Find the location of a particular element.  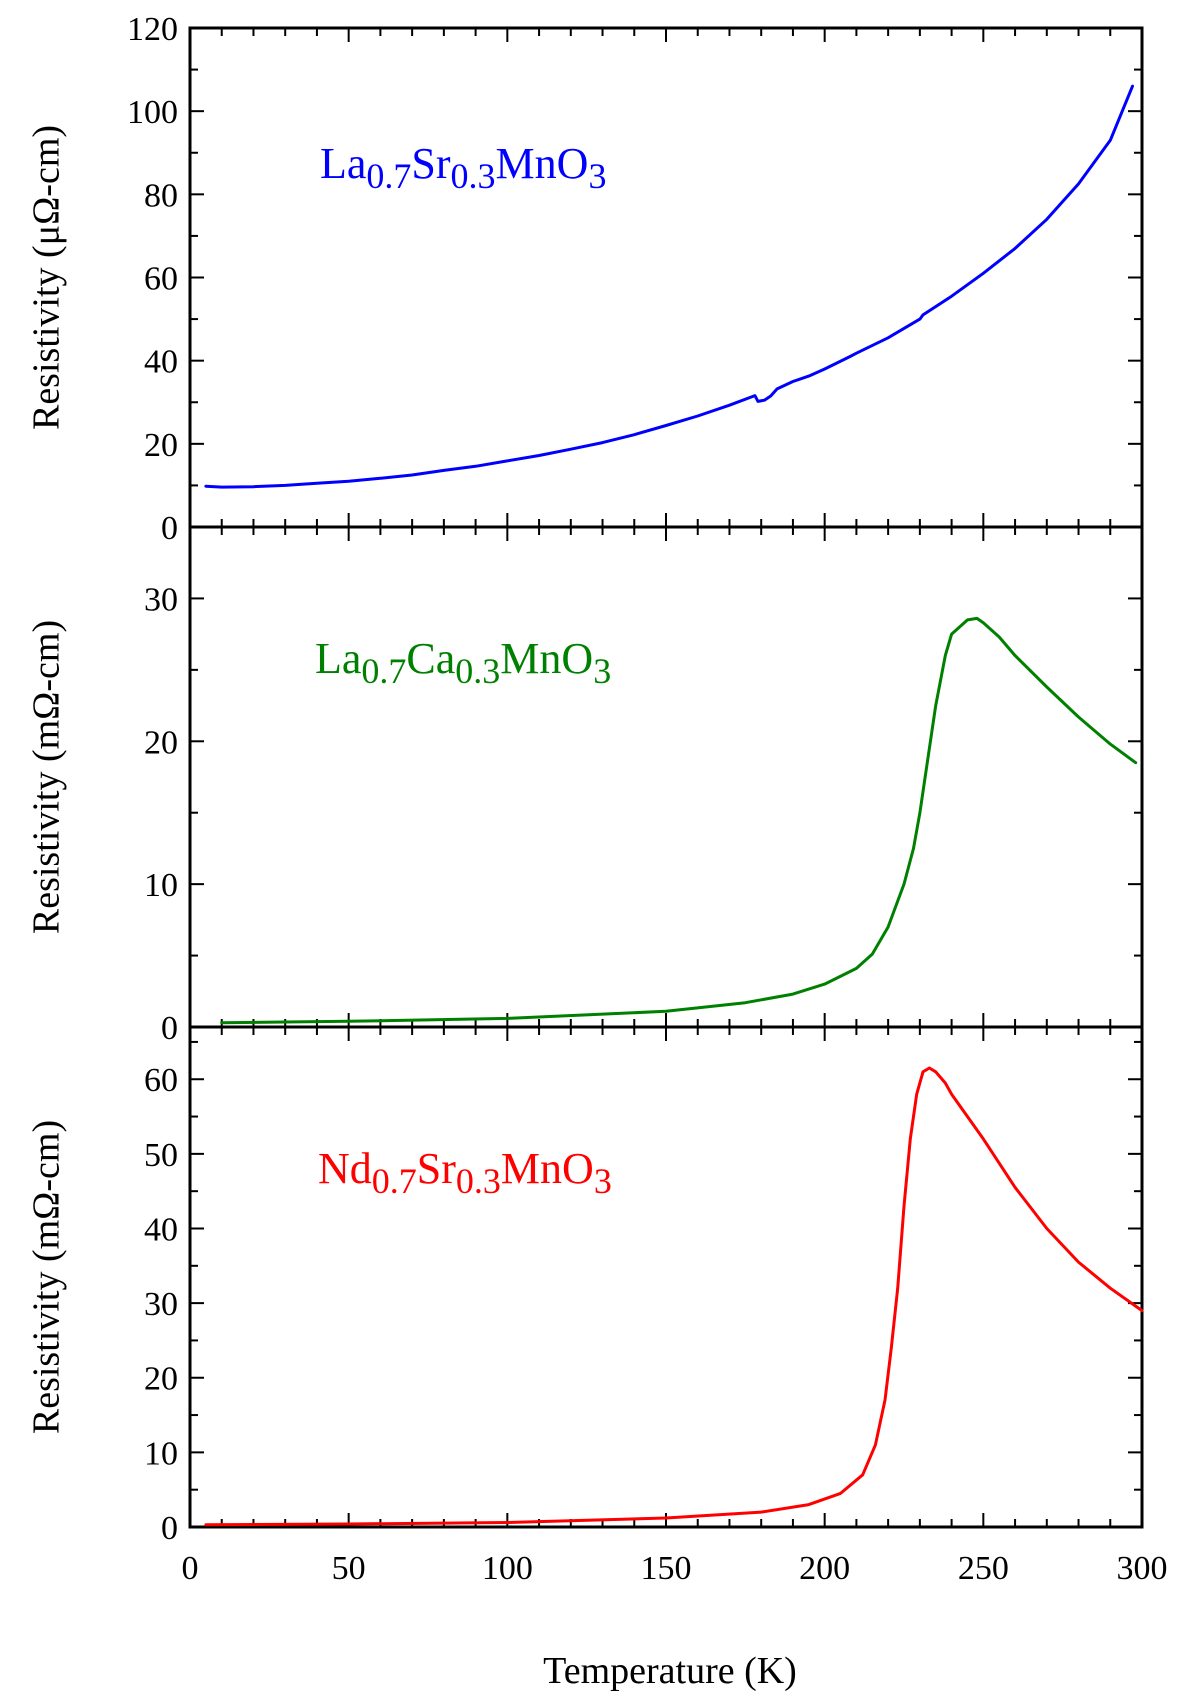

x-tick-label: 150 is located at coordinates (666, 1568).